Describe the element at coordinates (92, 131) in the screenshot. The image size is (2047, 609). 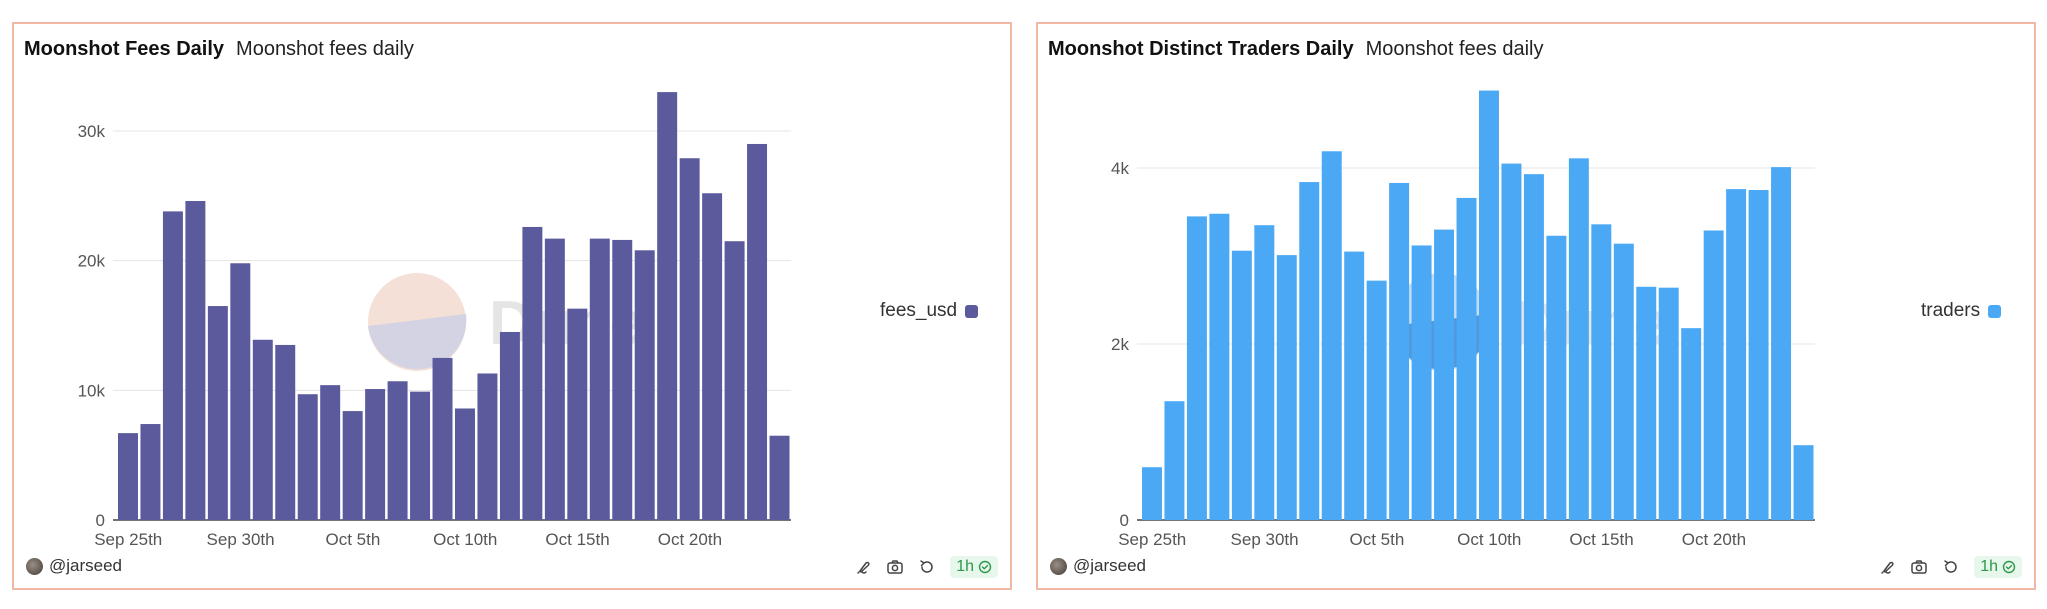
I see `y-tick-label: 30k` at that location.